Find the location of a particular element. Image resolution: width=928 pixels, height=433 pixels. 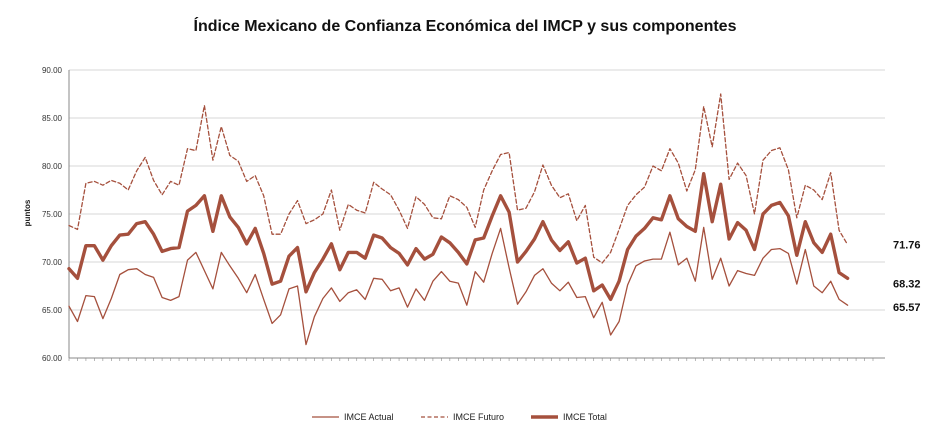

end-labels: 71.76 68.32 65.57 is located at coordinates (907, 277).